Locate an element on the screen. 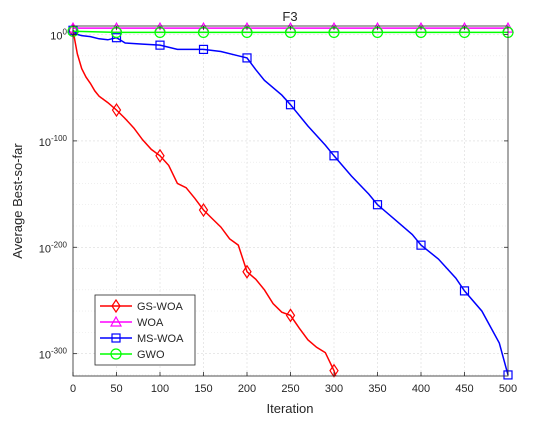 The image size is (560, 425). y-tick-label: 10-100 is located at coordinates (53, 141).